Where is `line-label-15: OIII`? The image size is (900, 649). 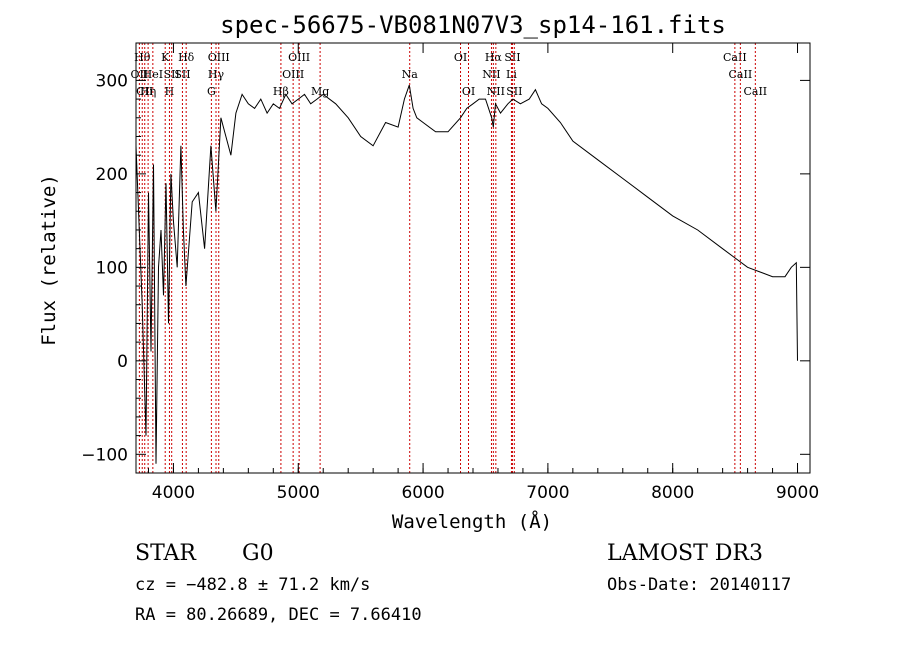 line-label-15: OIII is located at coordinates (299, 57).